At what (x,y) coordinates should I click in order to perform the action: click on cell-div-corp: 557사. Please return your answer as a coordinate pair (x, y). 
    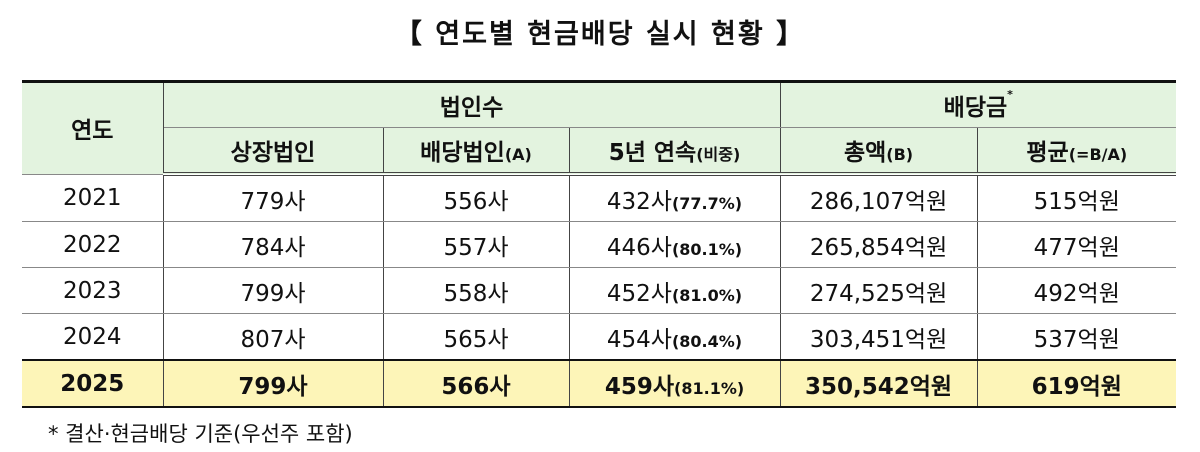
    Looking at the image, I should click on (476, 244).